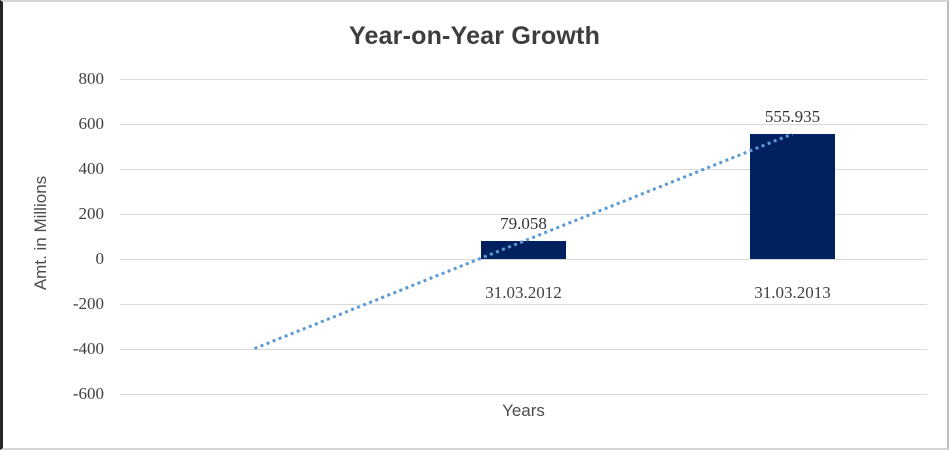 The height and width of the screenshot is (450, 949). What do you see at coordinates (792, 116) in the screenshot?
I see `bar-data-label: 555.935` at bounding box center [792, 116].